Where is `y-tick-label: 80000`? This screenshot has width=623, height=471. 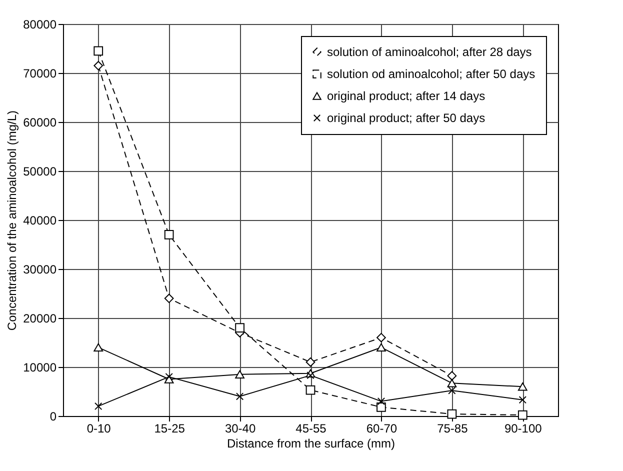 y-tick-label: 80000 is located at coordinates (40, 25).